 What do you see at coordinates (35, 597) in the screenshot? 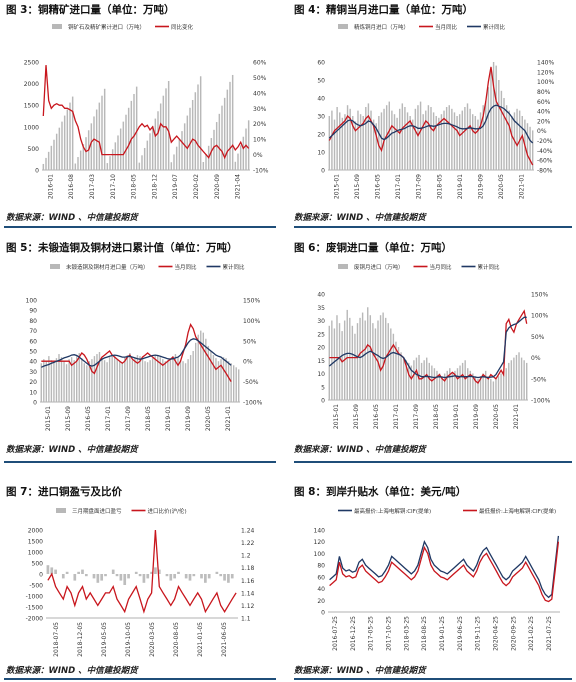
I see `y-left-tick-label: -1000` at bounding box center [35, 597].